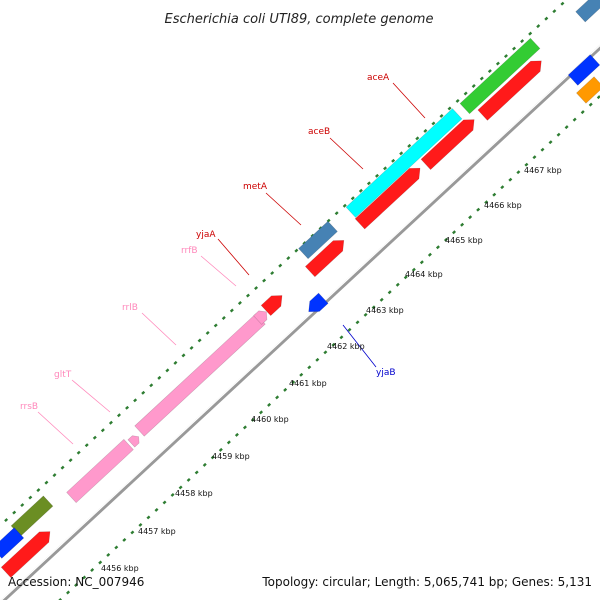 This screenshot has height=600, width=600. Describe the element at coordinates (587, 11) in the screenshot. I see `feature-block-steelblue-topright-shape` at that location.